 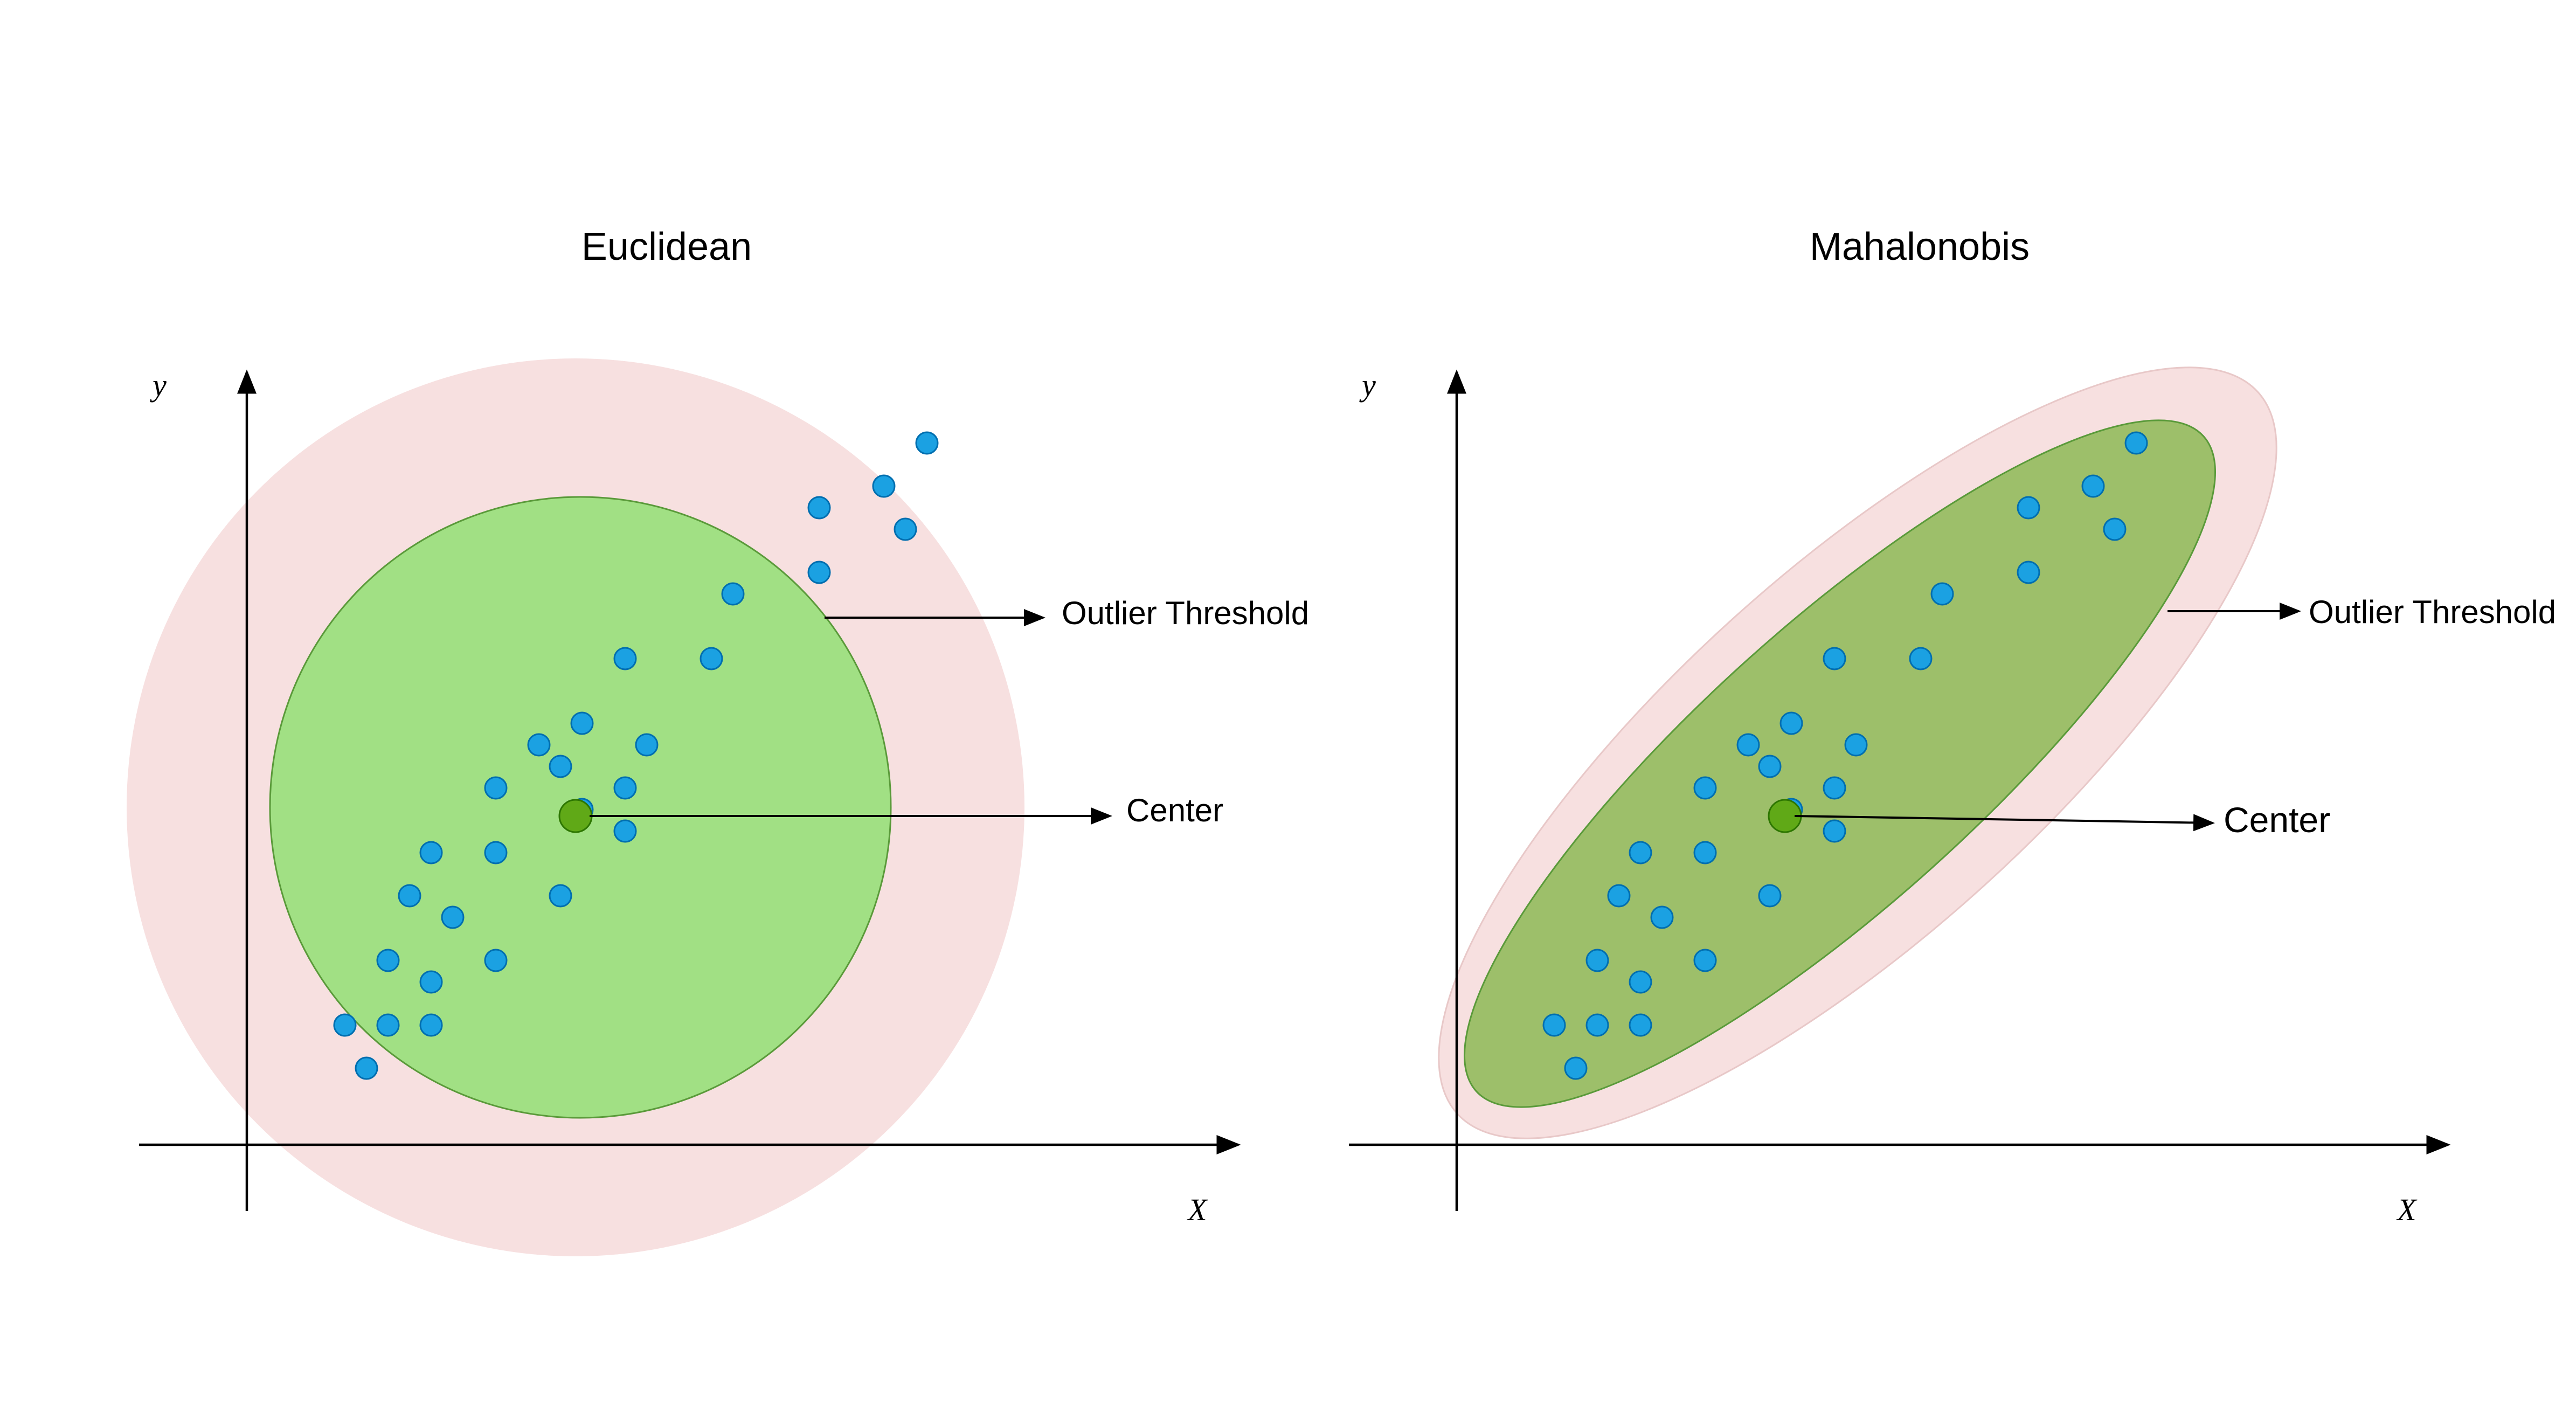 What do you see at coordinates (667, 247) in the screenshot?
I see `euclidean-title: Euclidean` at bounding box center [667, 247].